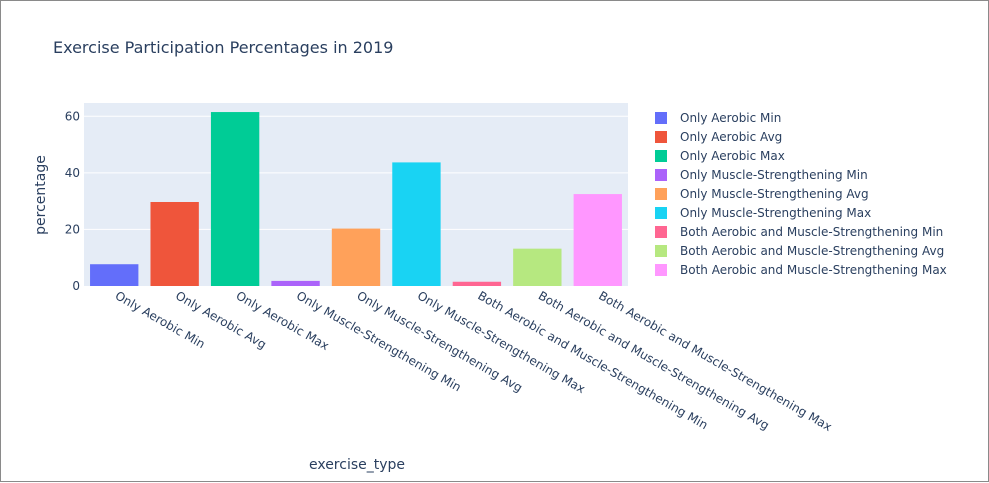 Image resolution: width=989 pixels, height=483 pixels. What do you see at coordinates (416, 224) in the screenshot?
I see `bar: Only Muscle-Strengthening Max: 43.7` at bounding box center [416, 224].